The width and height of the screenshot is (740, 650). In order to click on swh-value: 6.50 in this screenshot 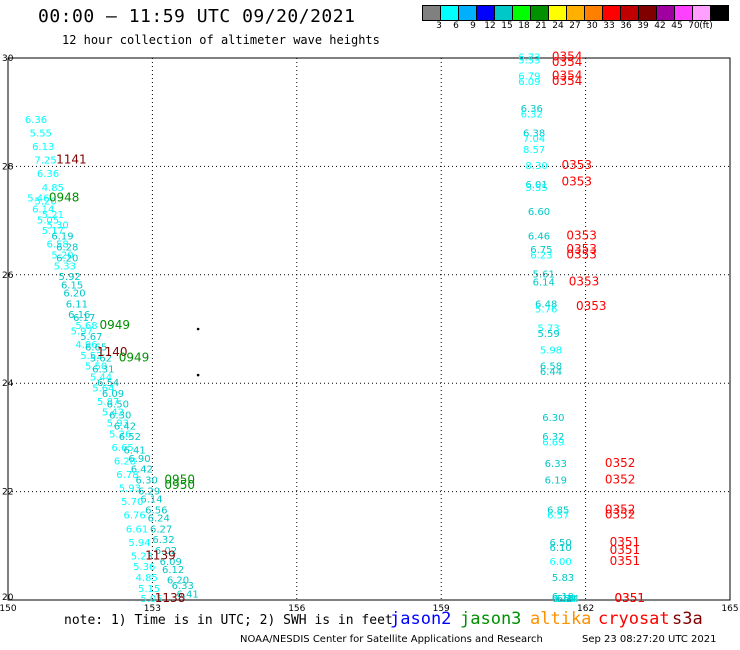, I will do `click(561, 543)`.